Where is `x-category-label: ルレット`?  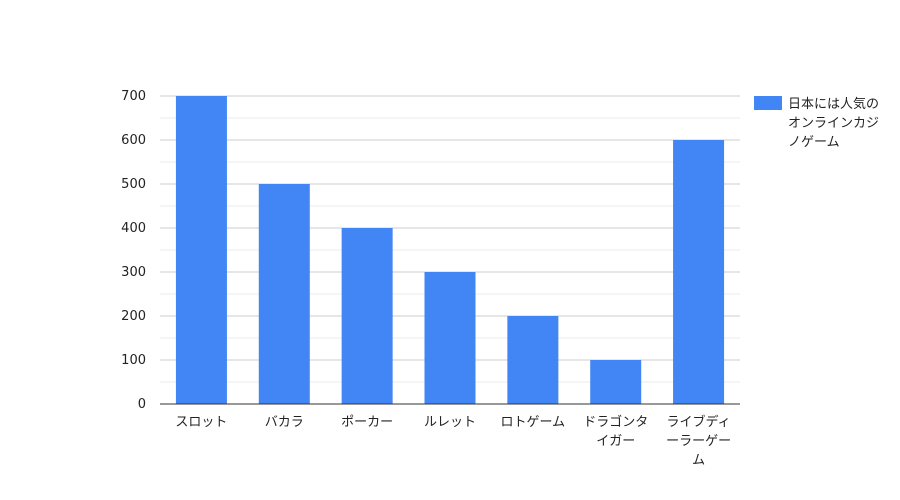 x-category-label: ルレット is located at coordinates (450, 422).